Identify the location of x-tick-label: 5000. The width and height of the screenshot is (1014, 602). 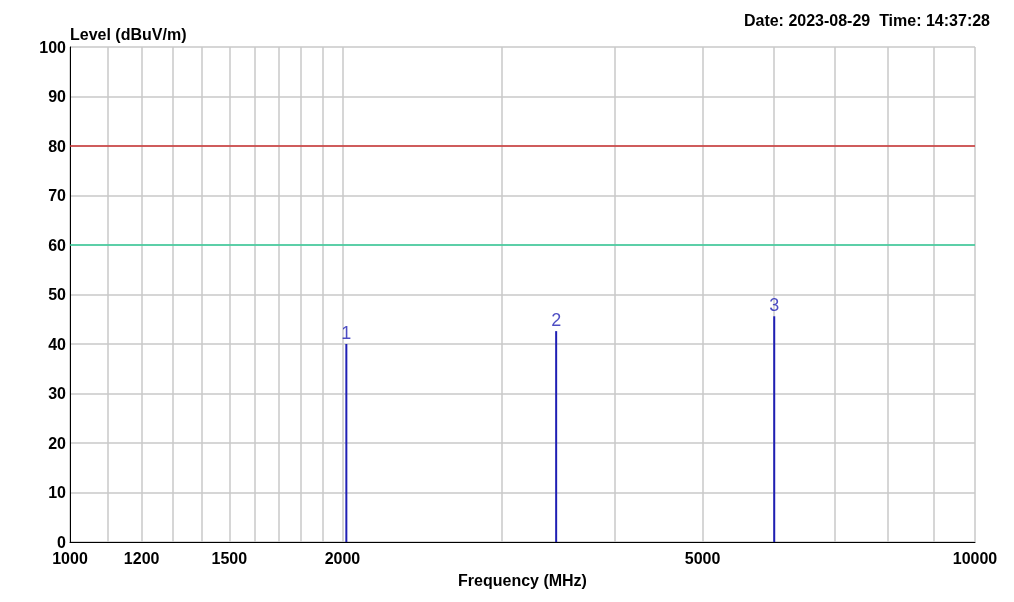
(702, 558).